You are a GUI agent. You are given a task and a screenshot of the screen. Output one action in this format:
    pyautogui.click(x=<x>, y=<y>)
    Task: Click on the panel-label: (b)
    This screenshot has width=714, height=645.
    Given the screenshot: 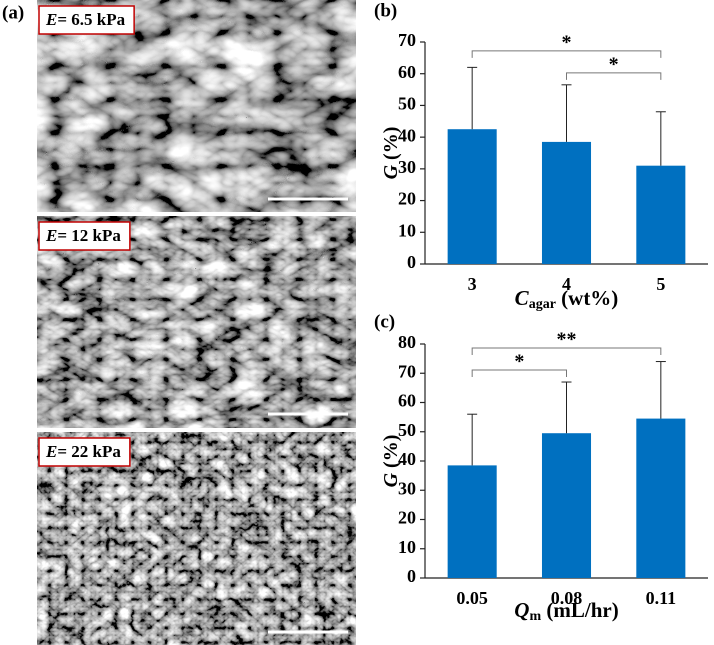 What is the action you would take?
    pyautogui.click(x=385, y=10)
    